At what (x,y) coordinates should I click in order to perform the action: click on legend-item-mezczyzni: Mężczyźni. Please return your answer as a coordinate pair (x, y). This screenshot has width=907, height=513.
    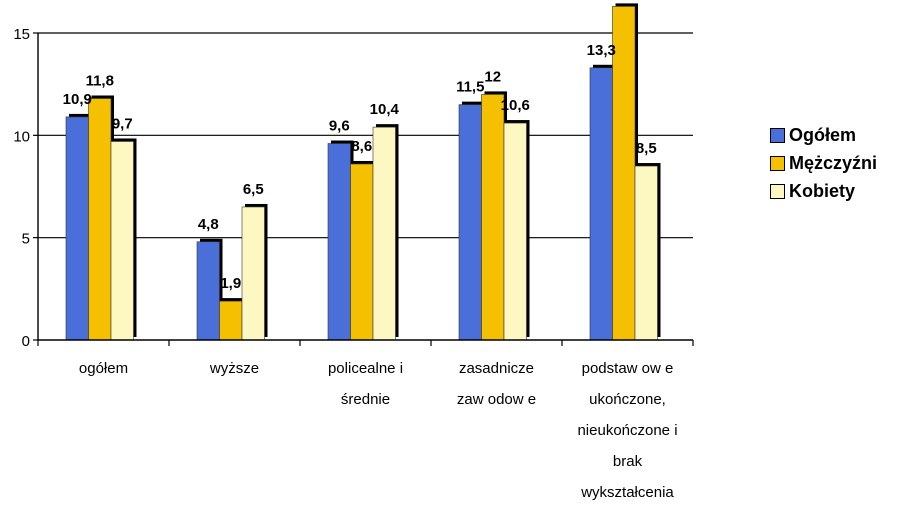
    Looking at the image, I should click on (823, 163).